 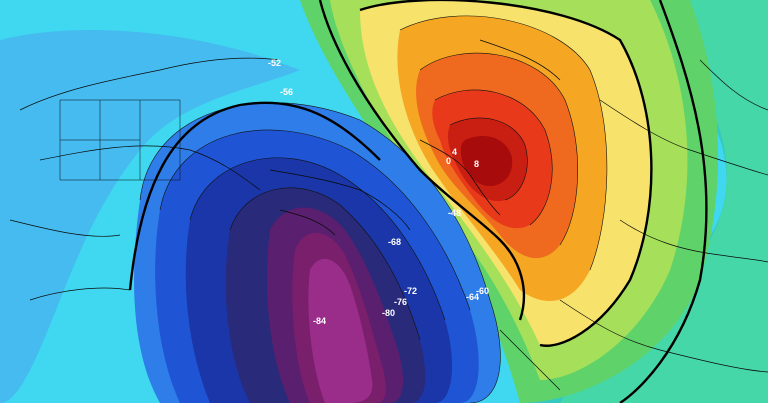 I want to click on label-m56: -56, so click(x=286, y=92).